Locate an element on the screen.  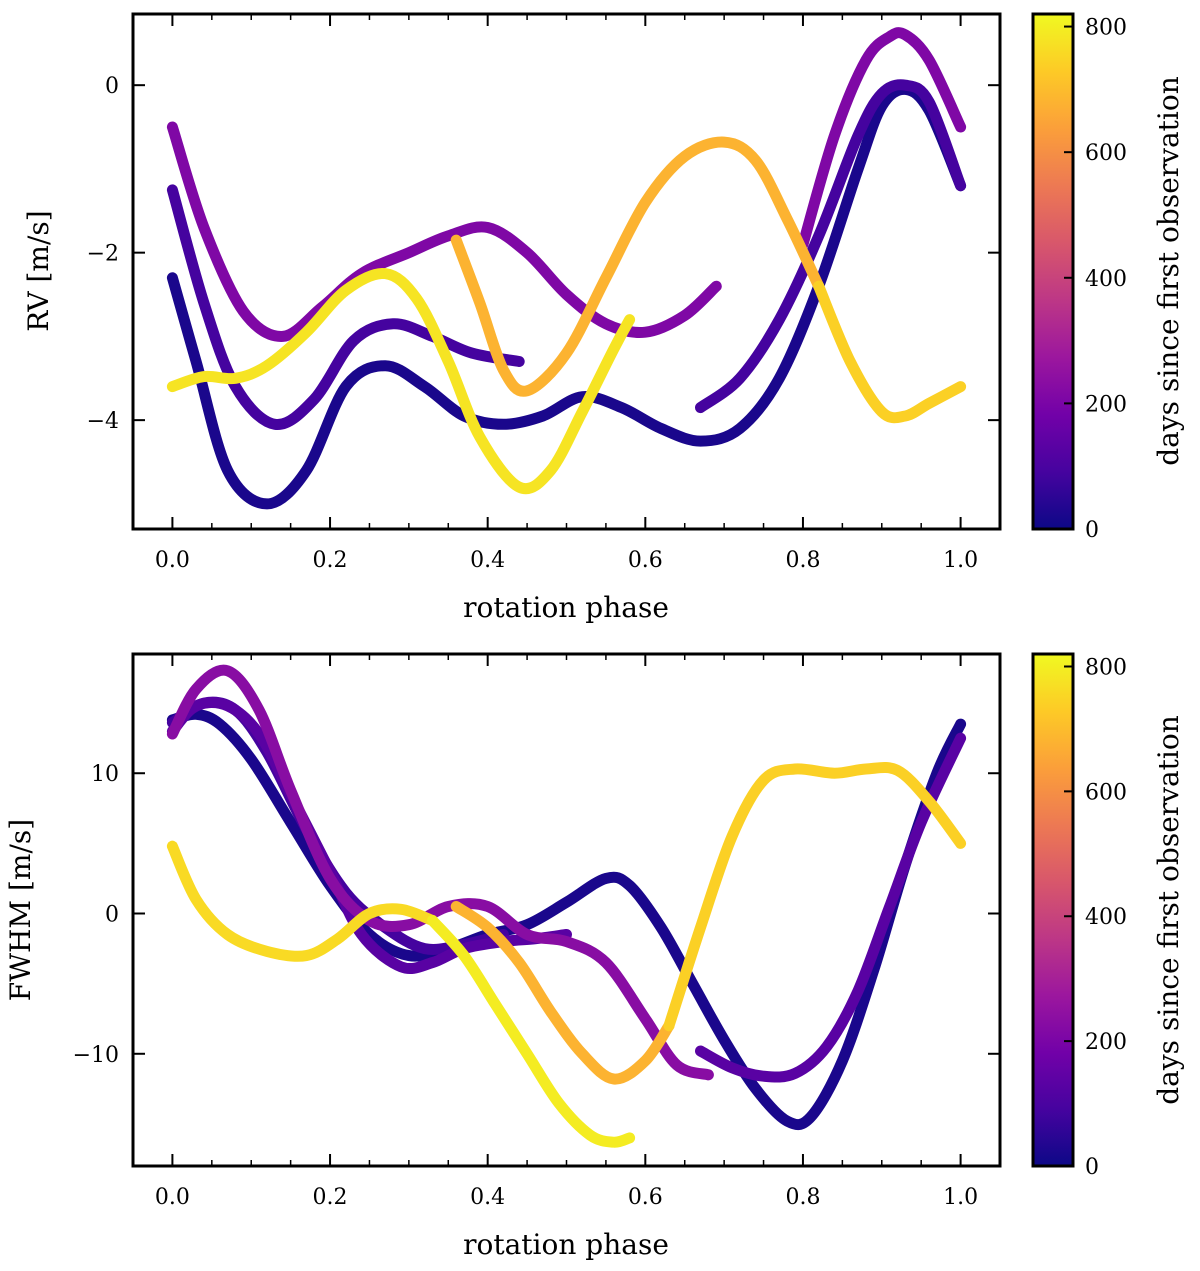
rv-colorbar-tick-label: 400 is located at coordinates (1106, 279).